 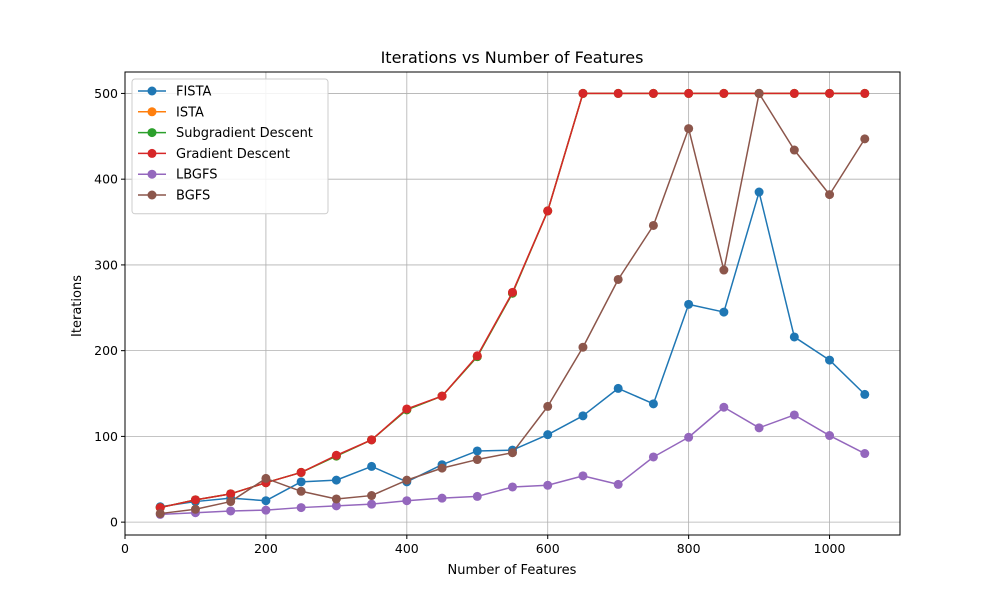 I want to click on legend-label: FISTA, so click(x=193, y=92).